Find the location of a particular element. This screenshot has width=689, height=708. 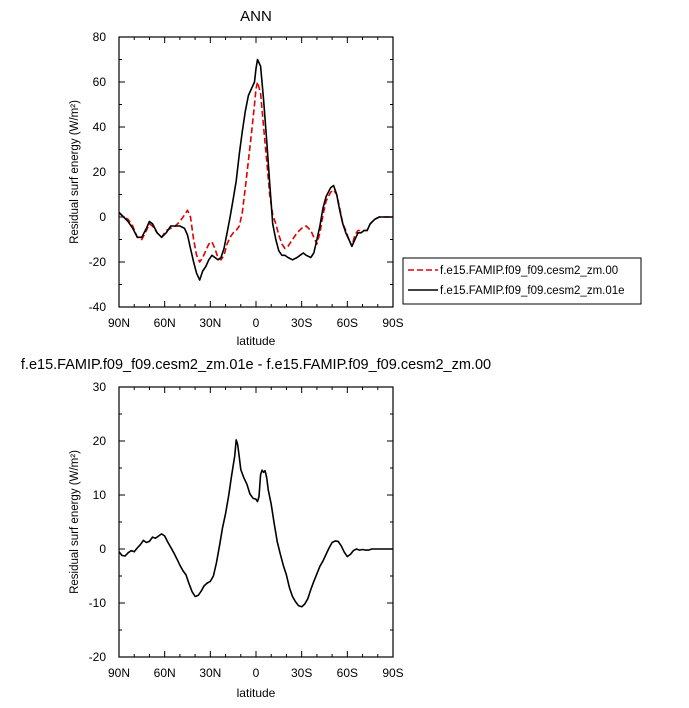

top-y-axis-label-text: Residual surf energy (W/m²) is located at coordinates (75, 172).